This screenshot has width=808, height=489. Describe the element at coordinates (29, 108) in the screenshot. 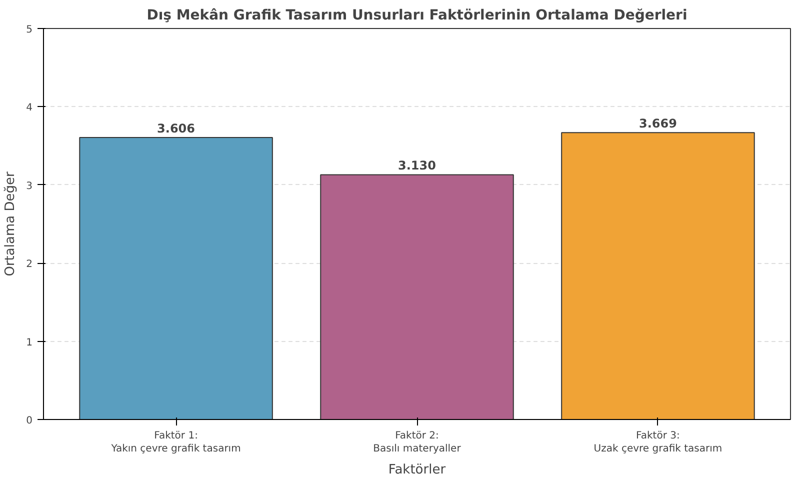

I see `y-tick-label: 4` at that location.